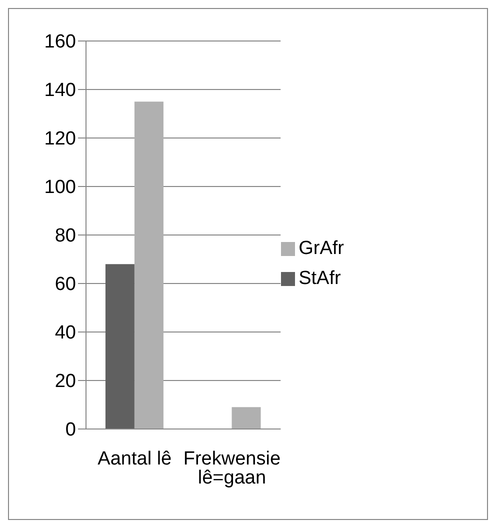  What do you see at coordinates (65, 333) in the screenshot?
I see `y-tick-label: 40` at bounding box center [65, 333].